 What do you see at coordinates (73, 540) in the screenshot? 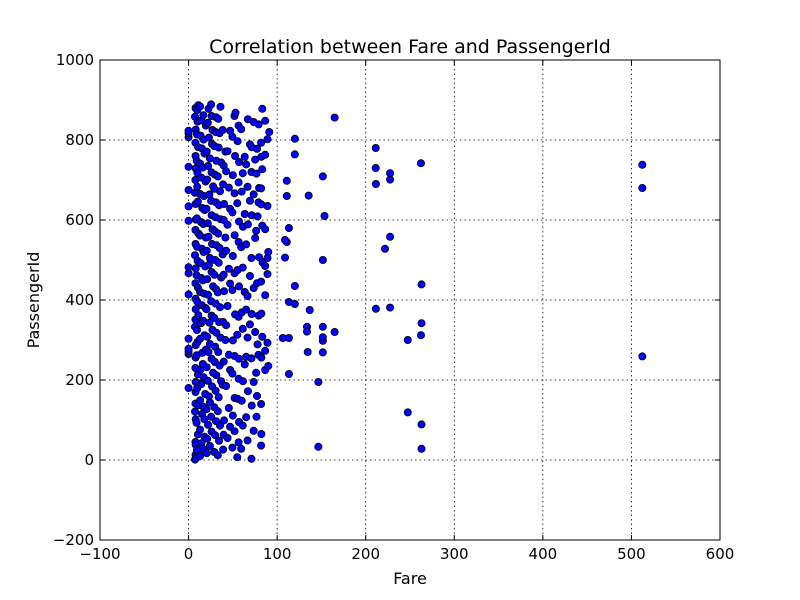
I see `y-tick-label: −200` at bounding box center [73, 540].